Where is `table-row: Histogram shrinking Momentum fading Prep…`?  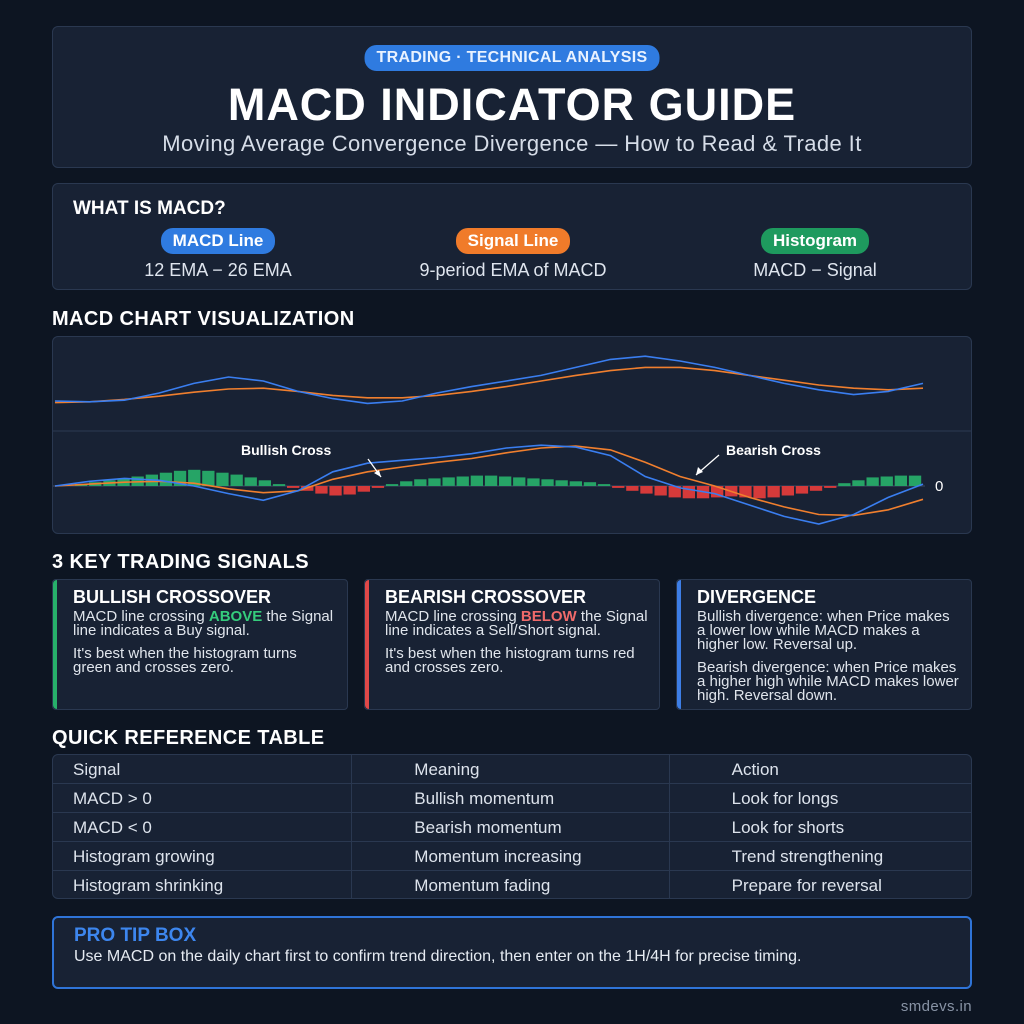
table-row: Histogram shrinking Momentum fading Prep… is located at coordinates (512, 884).